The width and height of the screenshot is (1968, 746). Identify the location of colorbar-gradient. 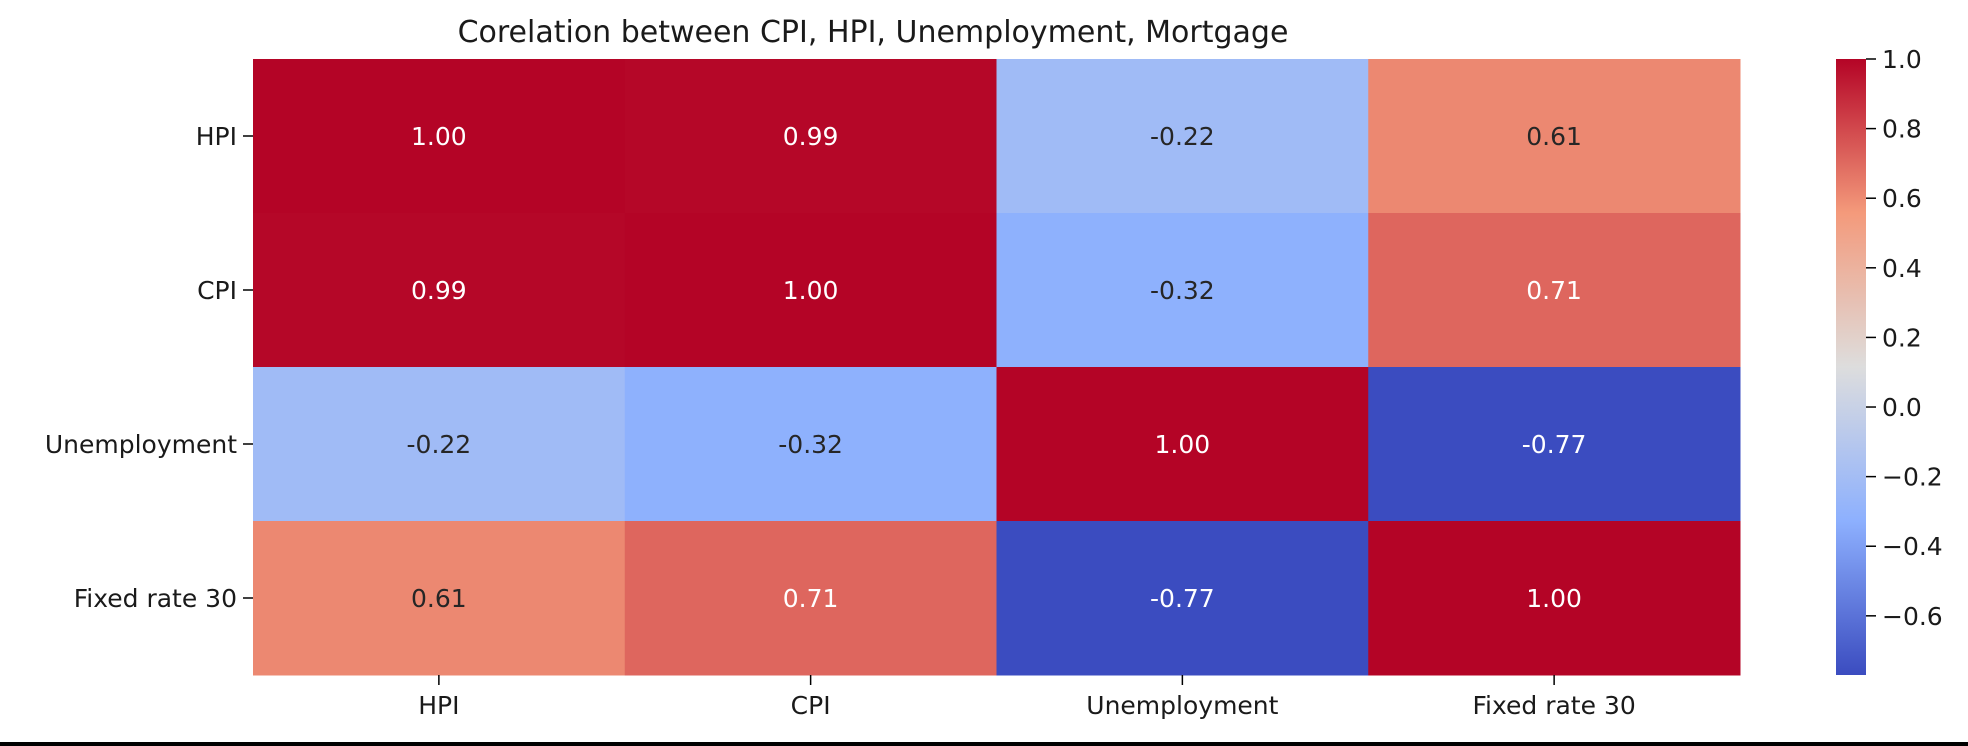
(1851, 367).